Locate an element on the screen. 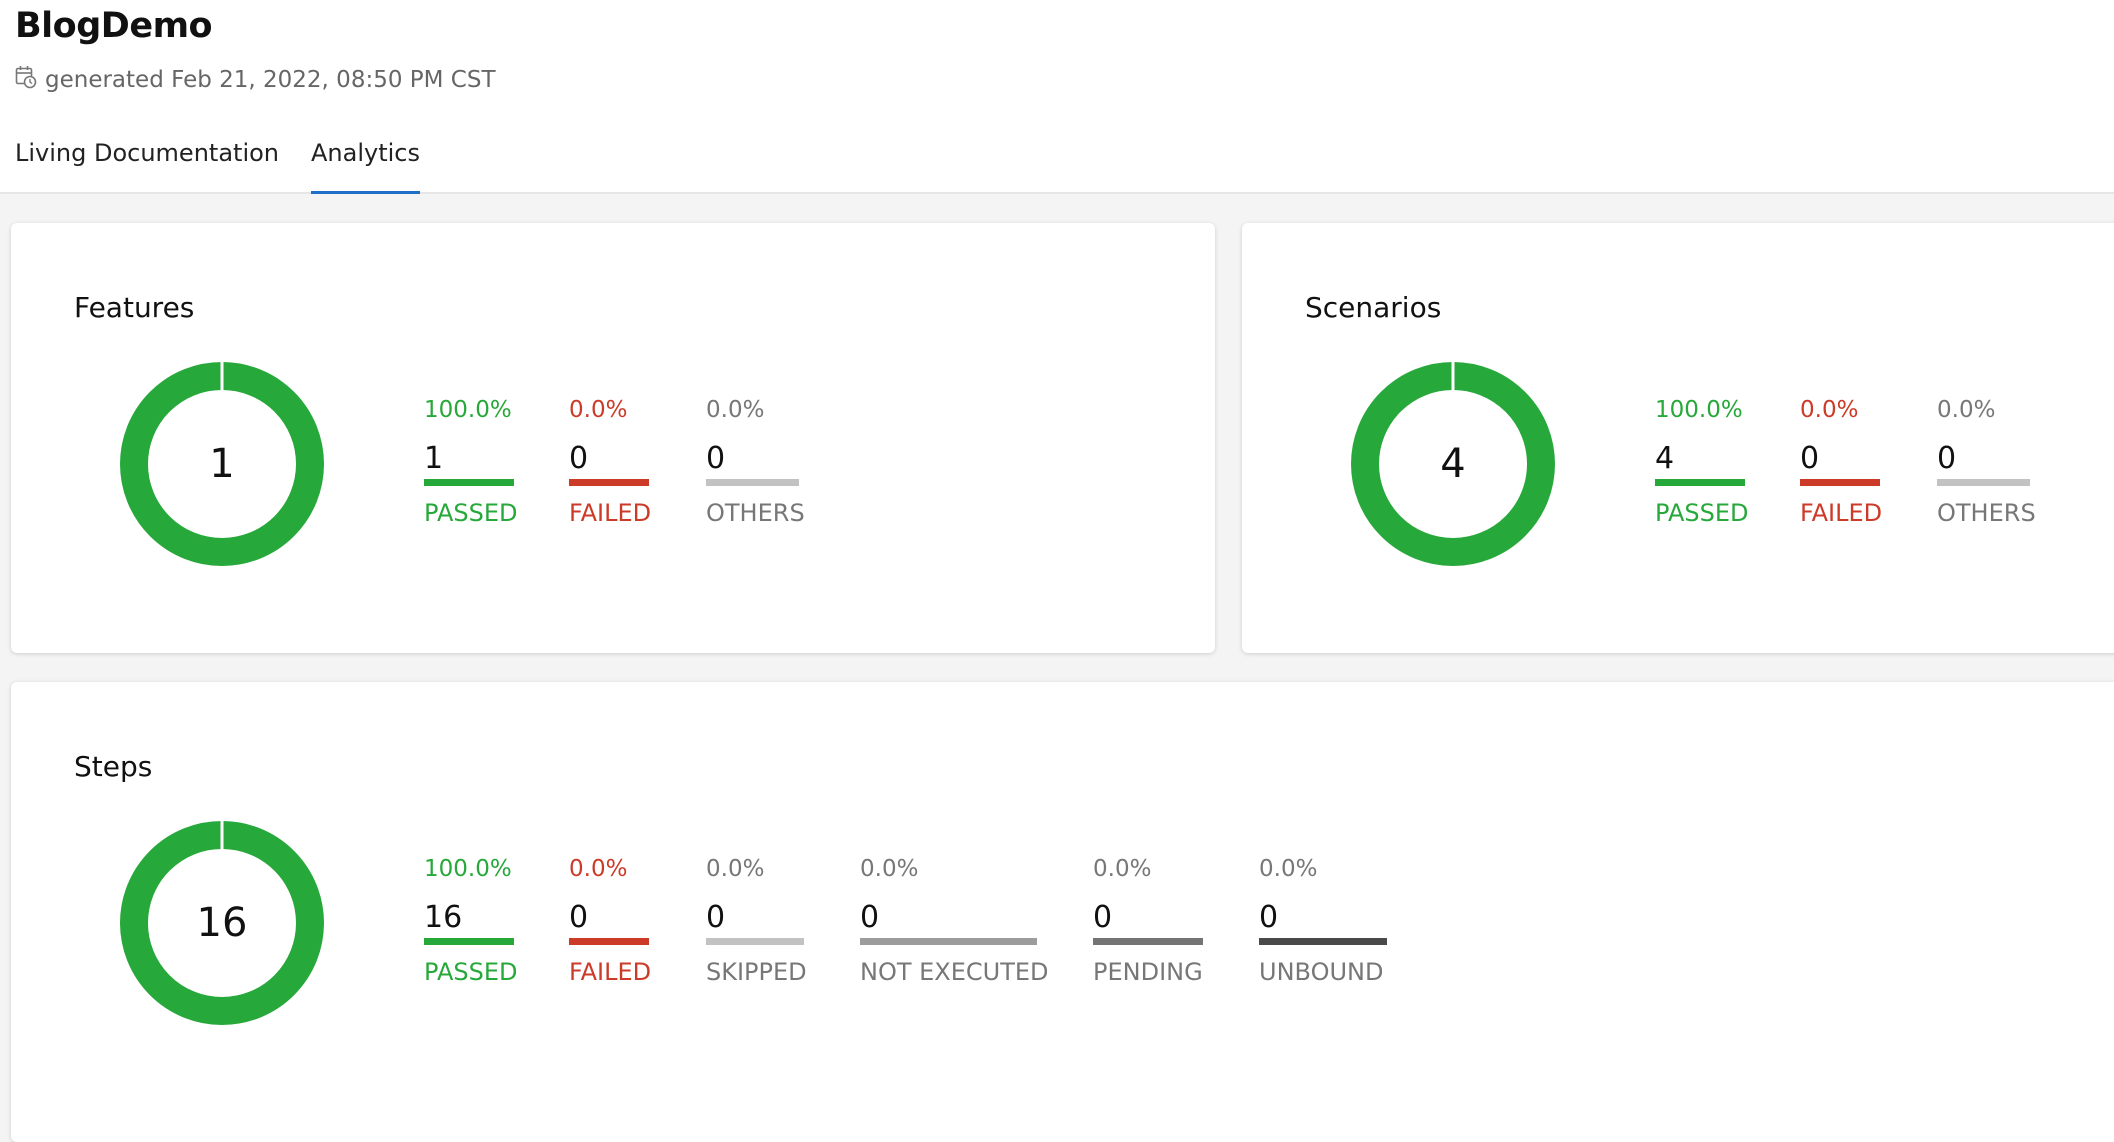  features-failed-stat: 0.0% 0 FAILED is located at coordinates (610, 461).